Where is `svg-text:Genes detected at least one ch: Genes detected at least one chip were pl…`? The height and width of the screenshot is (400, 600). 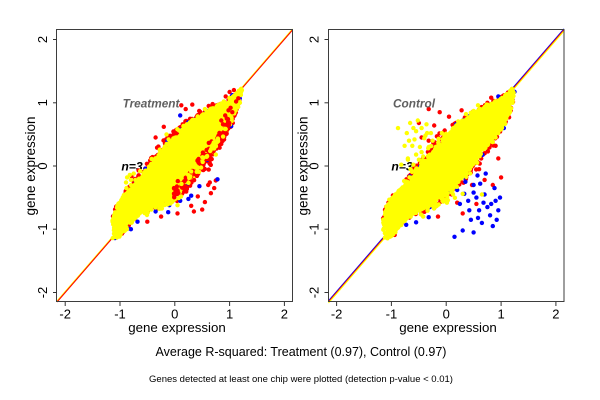 svg-text:Genes detected at least one ch: Genes detected at least one chip were pl… is located at coordinates (301, 379).